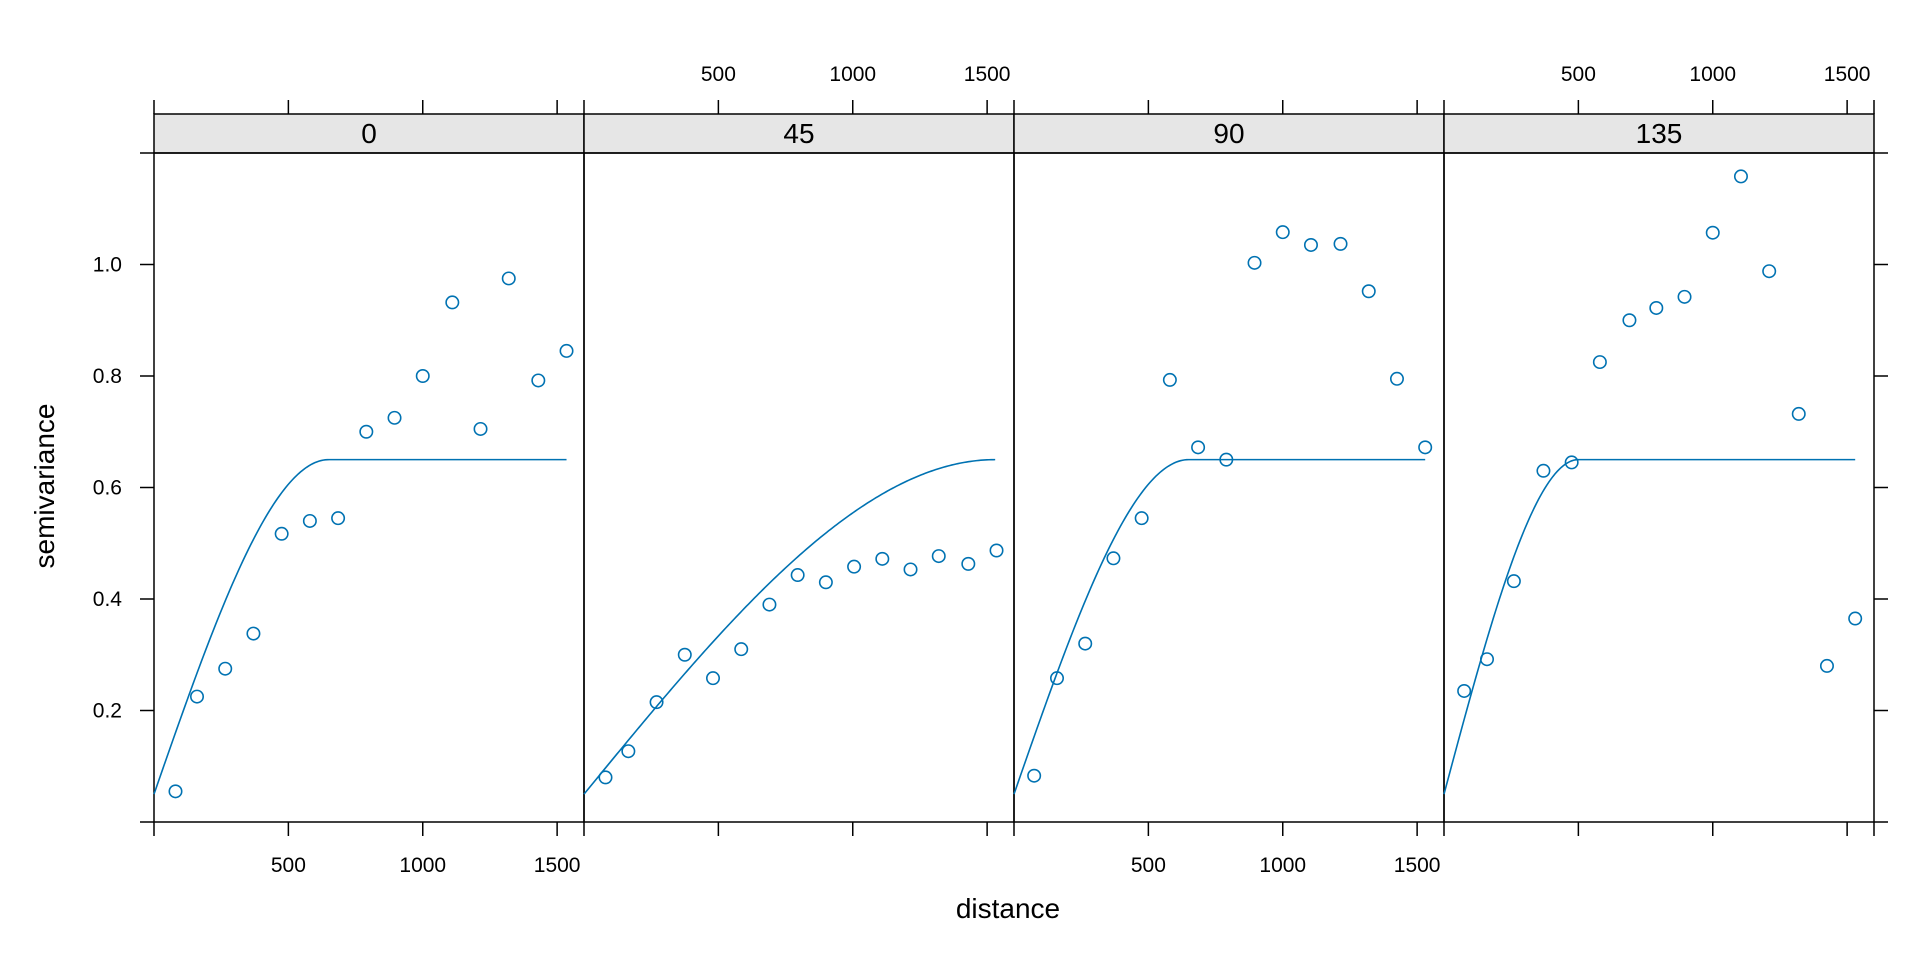 This screenshot has height=965, width=1920. I want to click on y-axis-title: semivariance, so click(44, 486).